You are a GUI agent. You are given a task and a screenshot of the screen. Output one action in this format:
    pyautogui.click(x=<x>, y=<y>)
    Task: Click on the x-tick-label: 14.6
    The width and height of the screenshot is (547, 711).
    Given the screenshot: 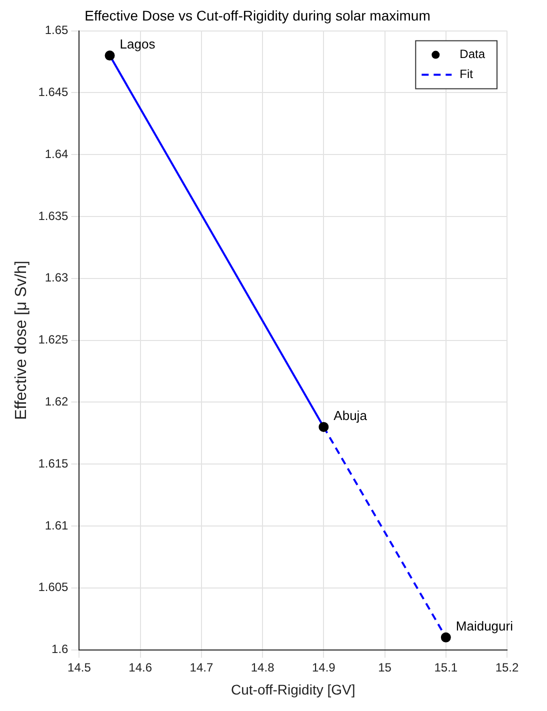 What is the action you would take?
    pyautogui.click(x=140, y=667)
    